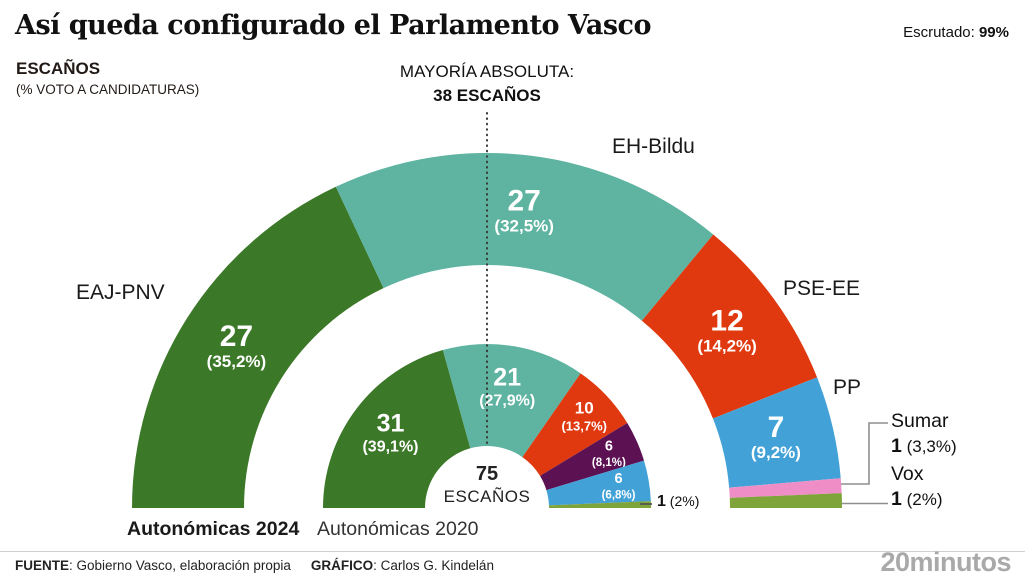  What do you see at coordinates (487, 496) in the screenshot?
I see `total-seats-label: ESCAÑOS` at bounding box center [487, 496].